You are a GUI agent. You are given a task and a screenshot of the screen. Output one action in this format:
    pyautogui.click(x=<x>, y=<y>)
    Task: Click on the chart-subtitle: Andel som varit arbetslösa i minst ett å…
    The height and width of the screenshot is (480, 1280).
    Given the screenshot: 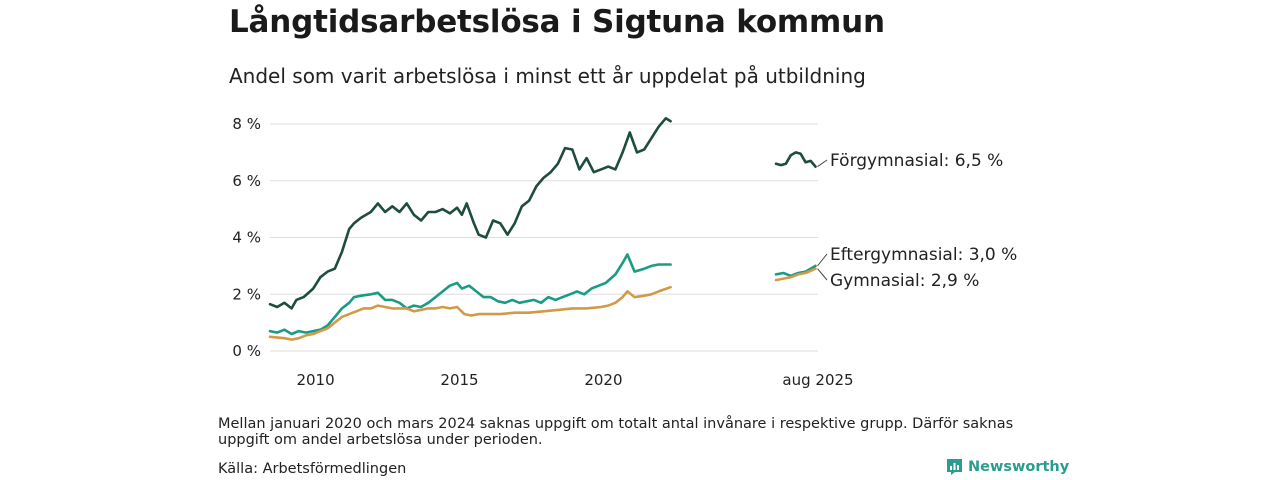 What is the action you would take?
    pyautogui.click(x=547, y=76)
    